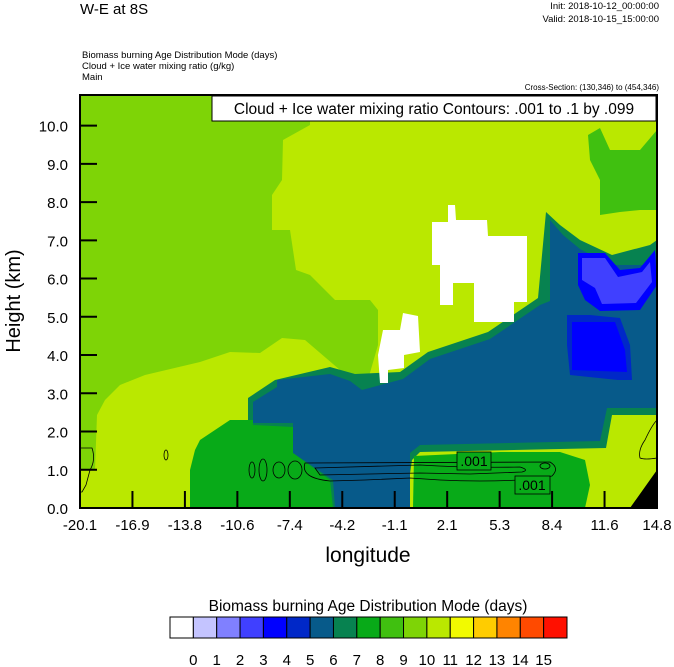  I want to click on y-tick-label: 0.0, so click(57, 509).